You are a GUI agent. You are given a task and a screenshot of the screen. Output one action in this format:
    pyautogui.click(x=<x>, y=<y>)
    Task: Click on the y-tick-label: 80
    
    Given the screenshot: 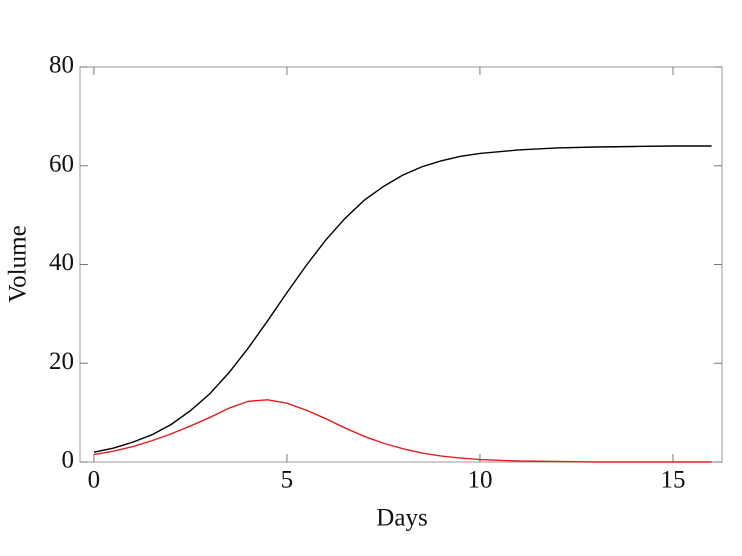 What is the action you would take?
    pyautogui.click(x=61, y=65)
    